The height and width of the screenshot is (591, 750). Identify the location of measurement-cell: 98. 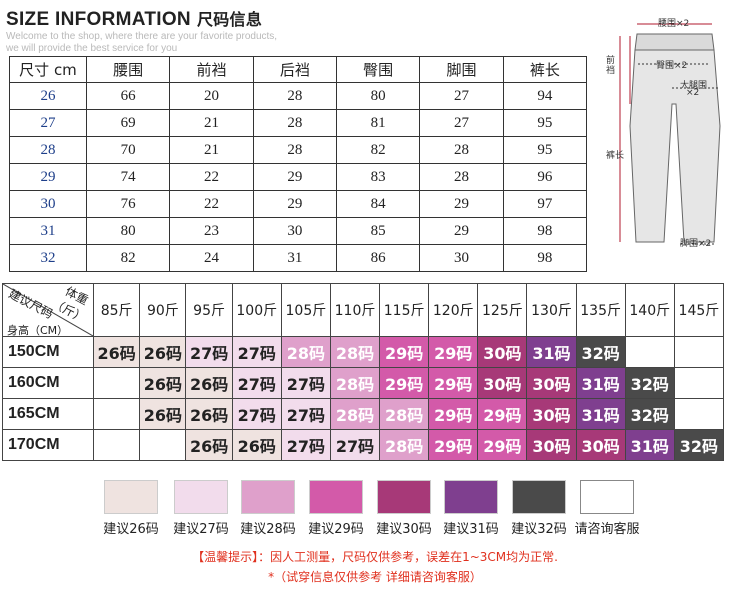
(545, 231).